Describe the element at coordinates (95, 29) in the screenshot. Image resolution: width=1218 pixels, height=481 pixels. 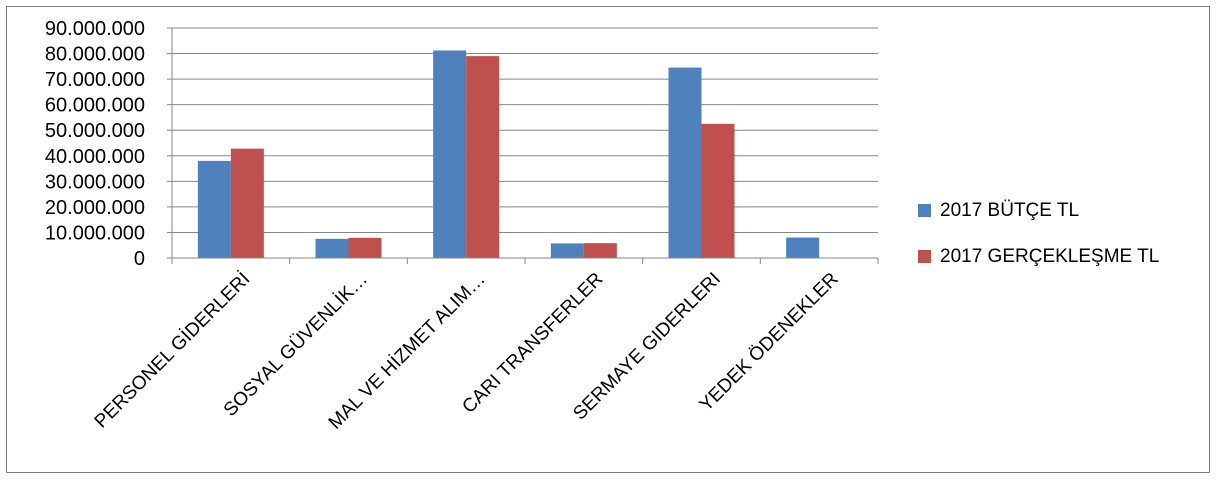
I see `y-tick-label: 90.000.000` at that location.